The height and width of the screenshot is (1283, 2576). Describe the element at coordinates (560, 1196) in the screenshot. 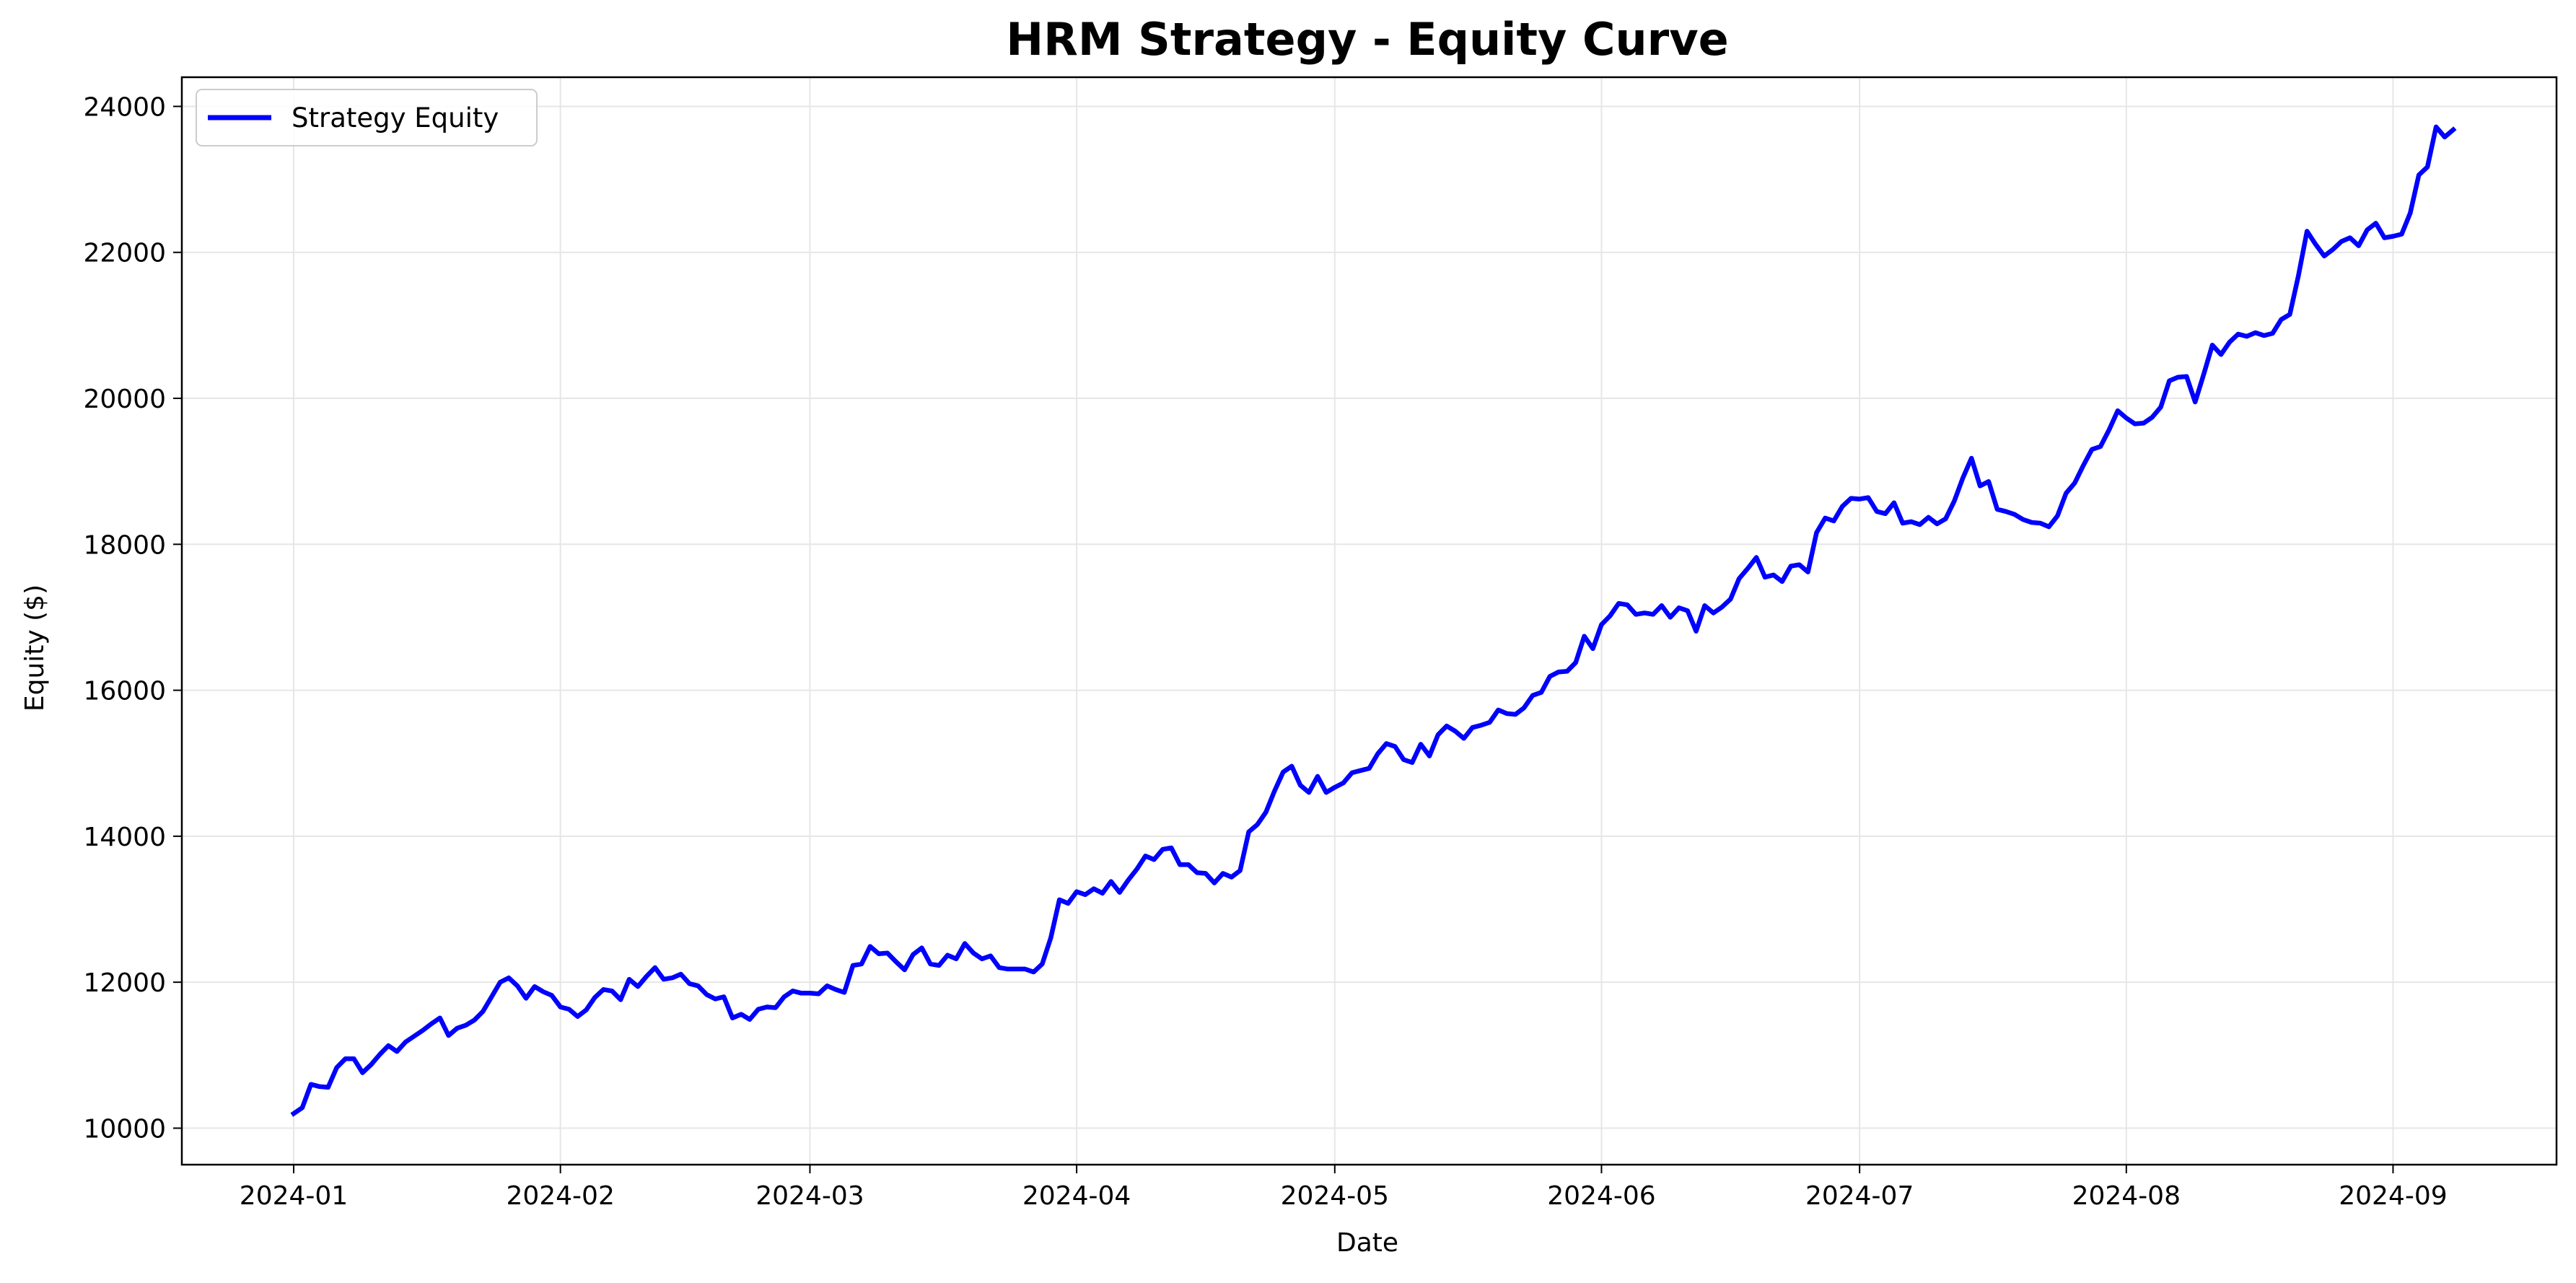

I see `x-tick-label: 2024-02` at that location.